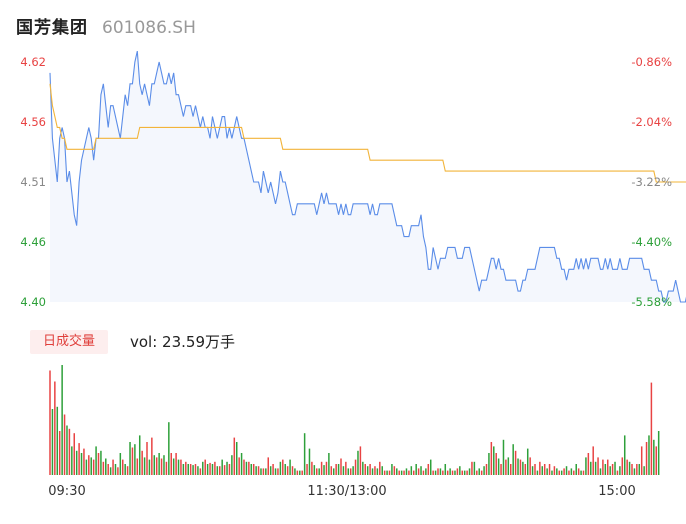 This screenshot has height=524, width=686. Describe the element at coordinates (52, 28) in the screenshot. I see `stock-name: 国芳集团` at that location.